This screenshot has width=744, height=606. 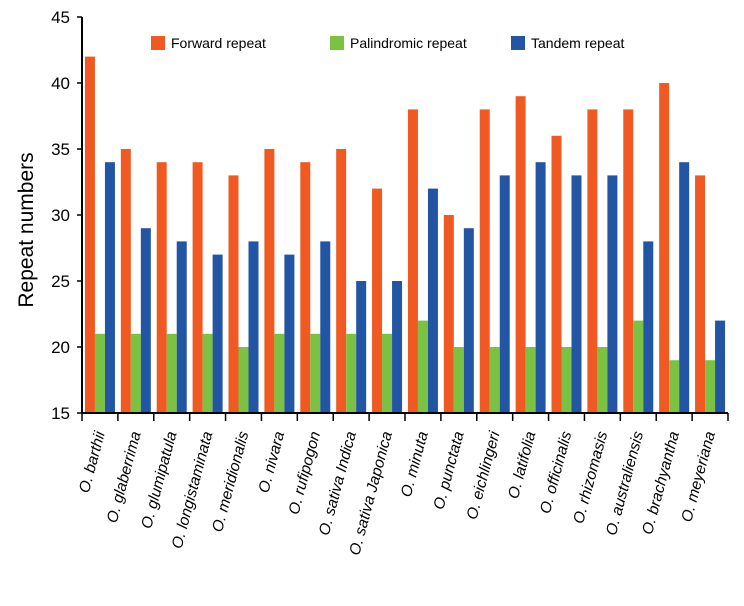 What do you see at coordinates (60, 347) in the screenshot?
I see `y-tick-label: 20` at bounding box center [60, 347].